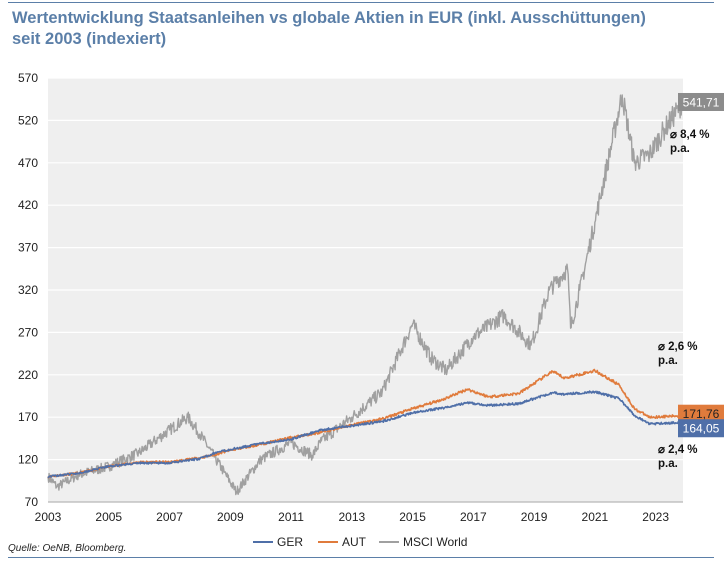 Image resolution: width=726 pixels, height=570 pixels. I want to click on x-tick-label: 2009, so click(230, 517).